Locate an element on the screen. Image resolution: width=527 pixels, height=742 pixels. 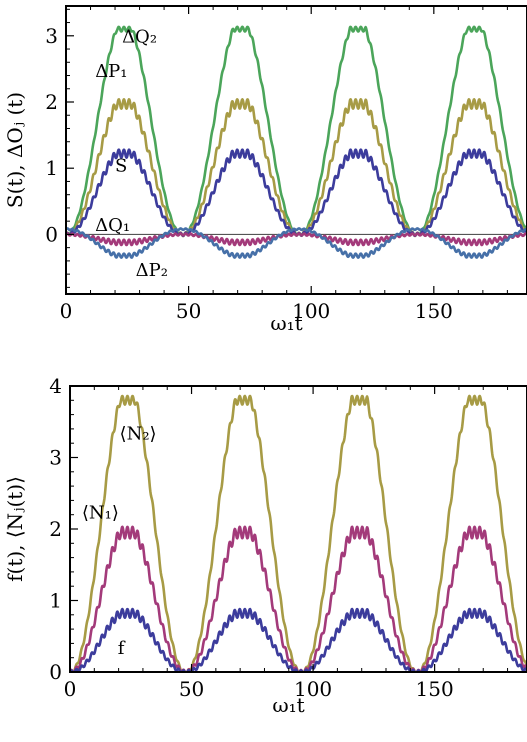
y-axis-label: S(t), ΔOⱼ (t) is located at coordinates (15, 150).